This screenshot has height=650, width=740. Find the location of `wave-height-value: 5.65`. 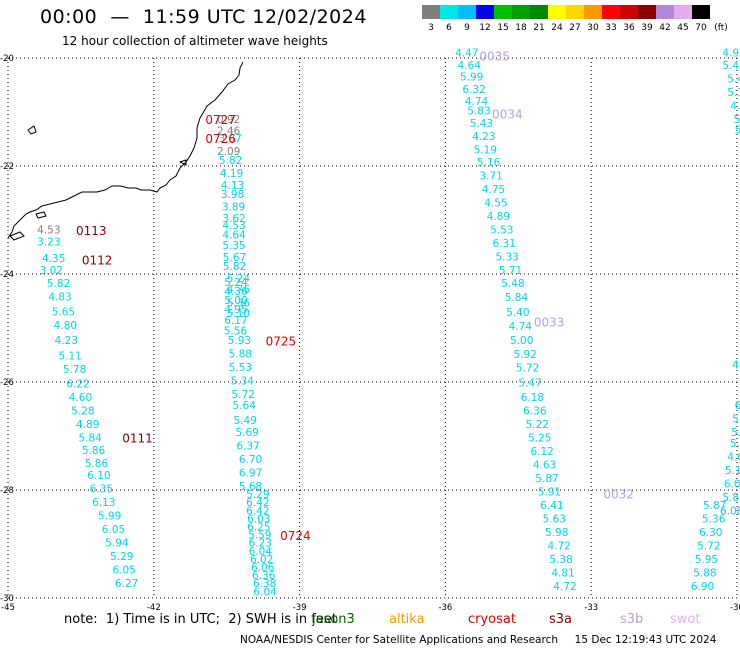

wave-height-value: 5.65 is located at coordinates (63, 313).